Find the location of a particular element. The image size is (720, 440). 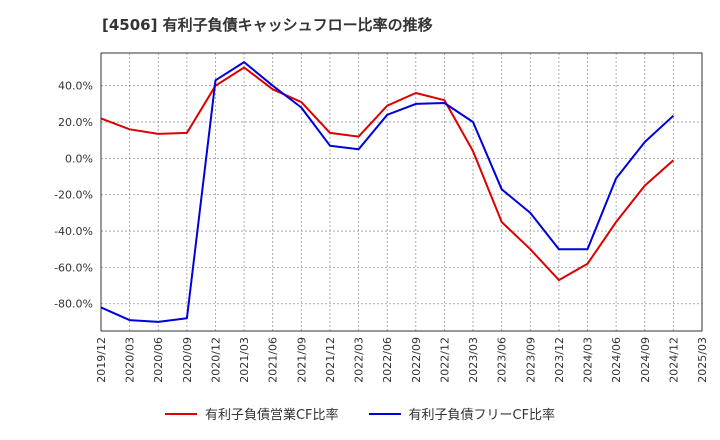

legend-item-free-cf: 有利子負債フリーCF比率 is located at coordinates (462, 413).